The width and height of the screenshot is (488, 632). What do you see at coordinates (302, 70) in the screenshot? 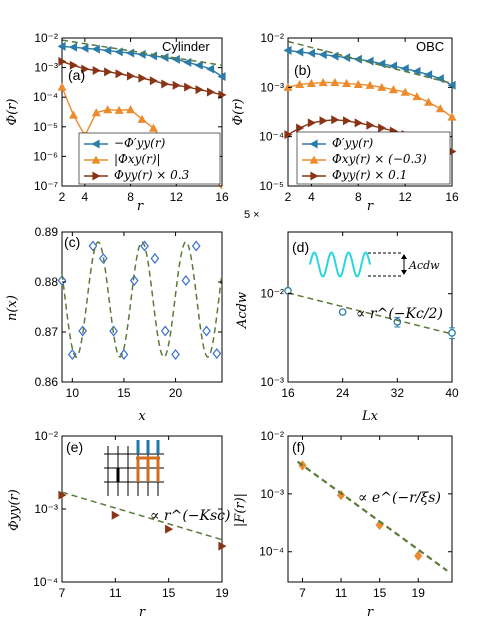
I see `panel-b-label: (b)` at bounding box center [302, 70].